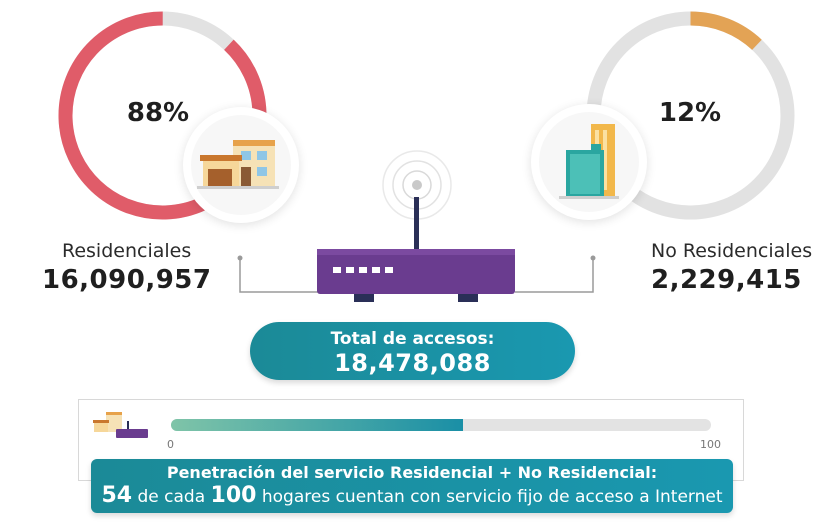  Describe the element at coordinates (171, 497) in the screenshot. I see `penetration-t1: de cada` at that location.